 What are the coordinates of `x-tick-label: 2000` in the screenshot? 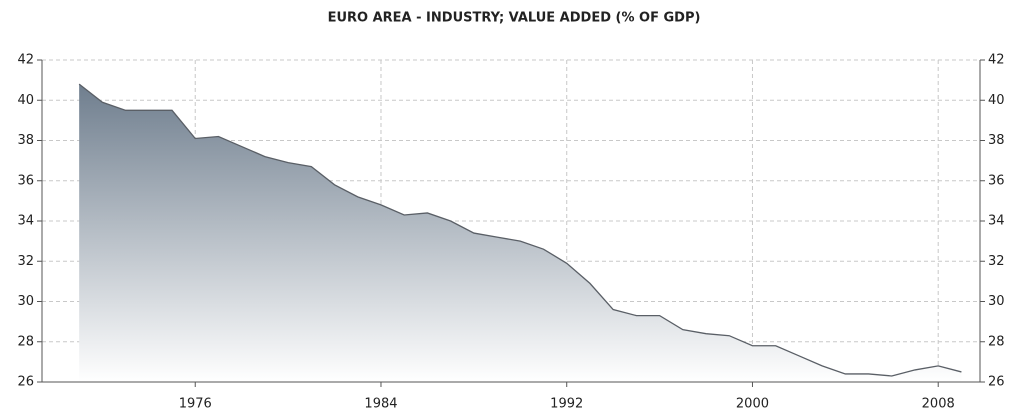 It's located at (752, 404).